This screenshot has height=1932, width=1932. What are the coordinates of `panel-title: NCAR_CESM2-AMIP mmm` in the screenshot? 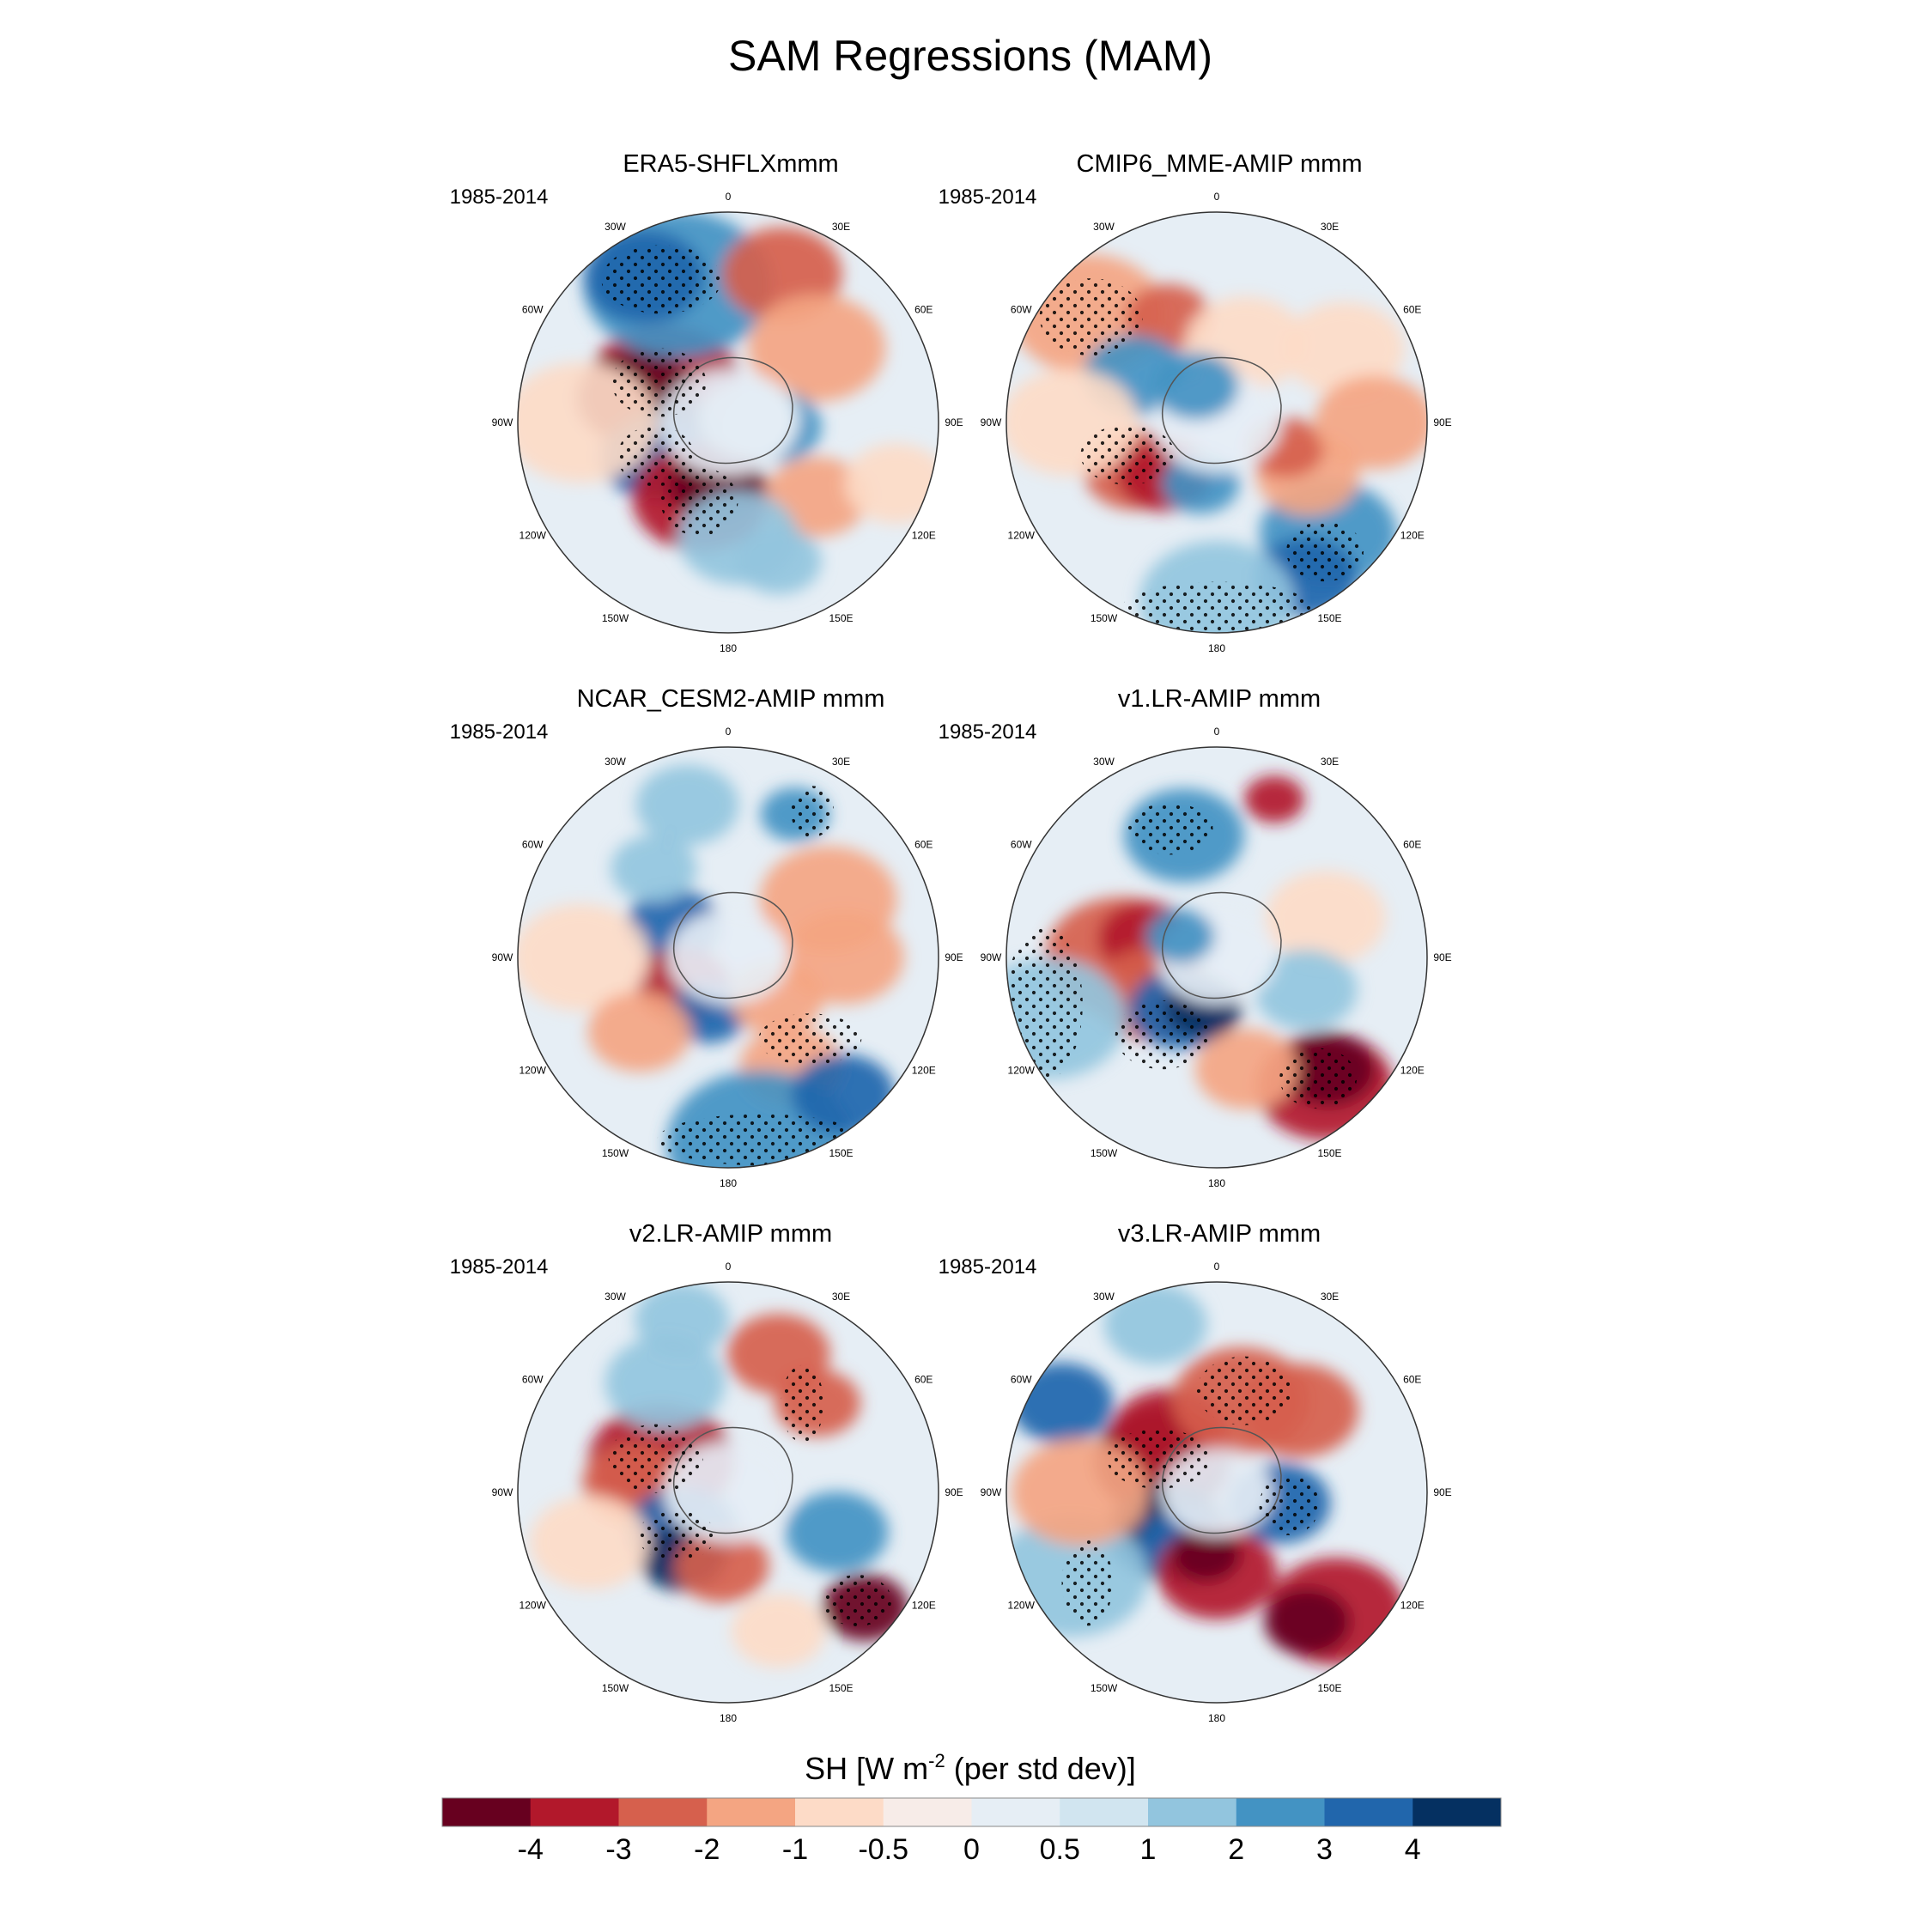 It's located at (731, 699).